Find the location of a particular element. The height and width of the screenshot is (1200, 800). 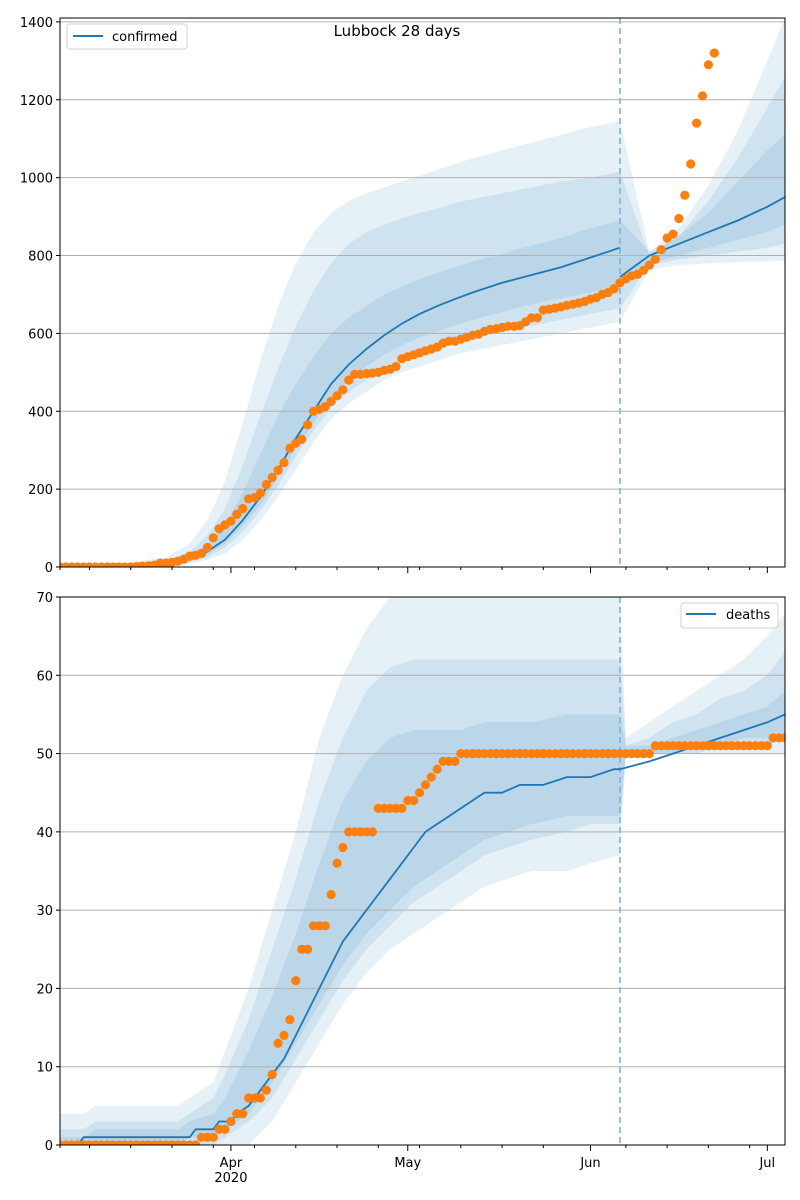

y-tick-label: 1400 is located at coordinates (36, 23).